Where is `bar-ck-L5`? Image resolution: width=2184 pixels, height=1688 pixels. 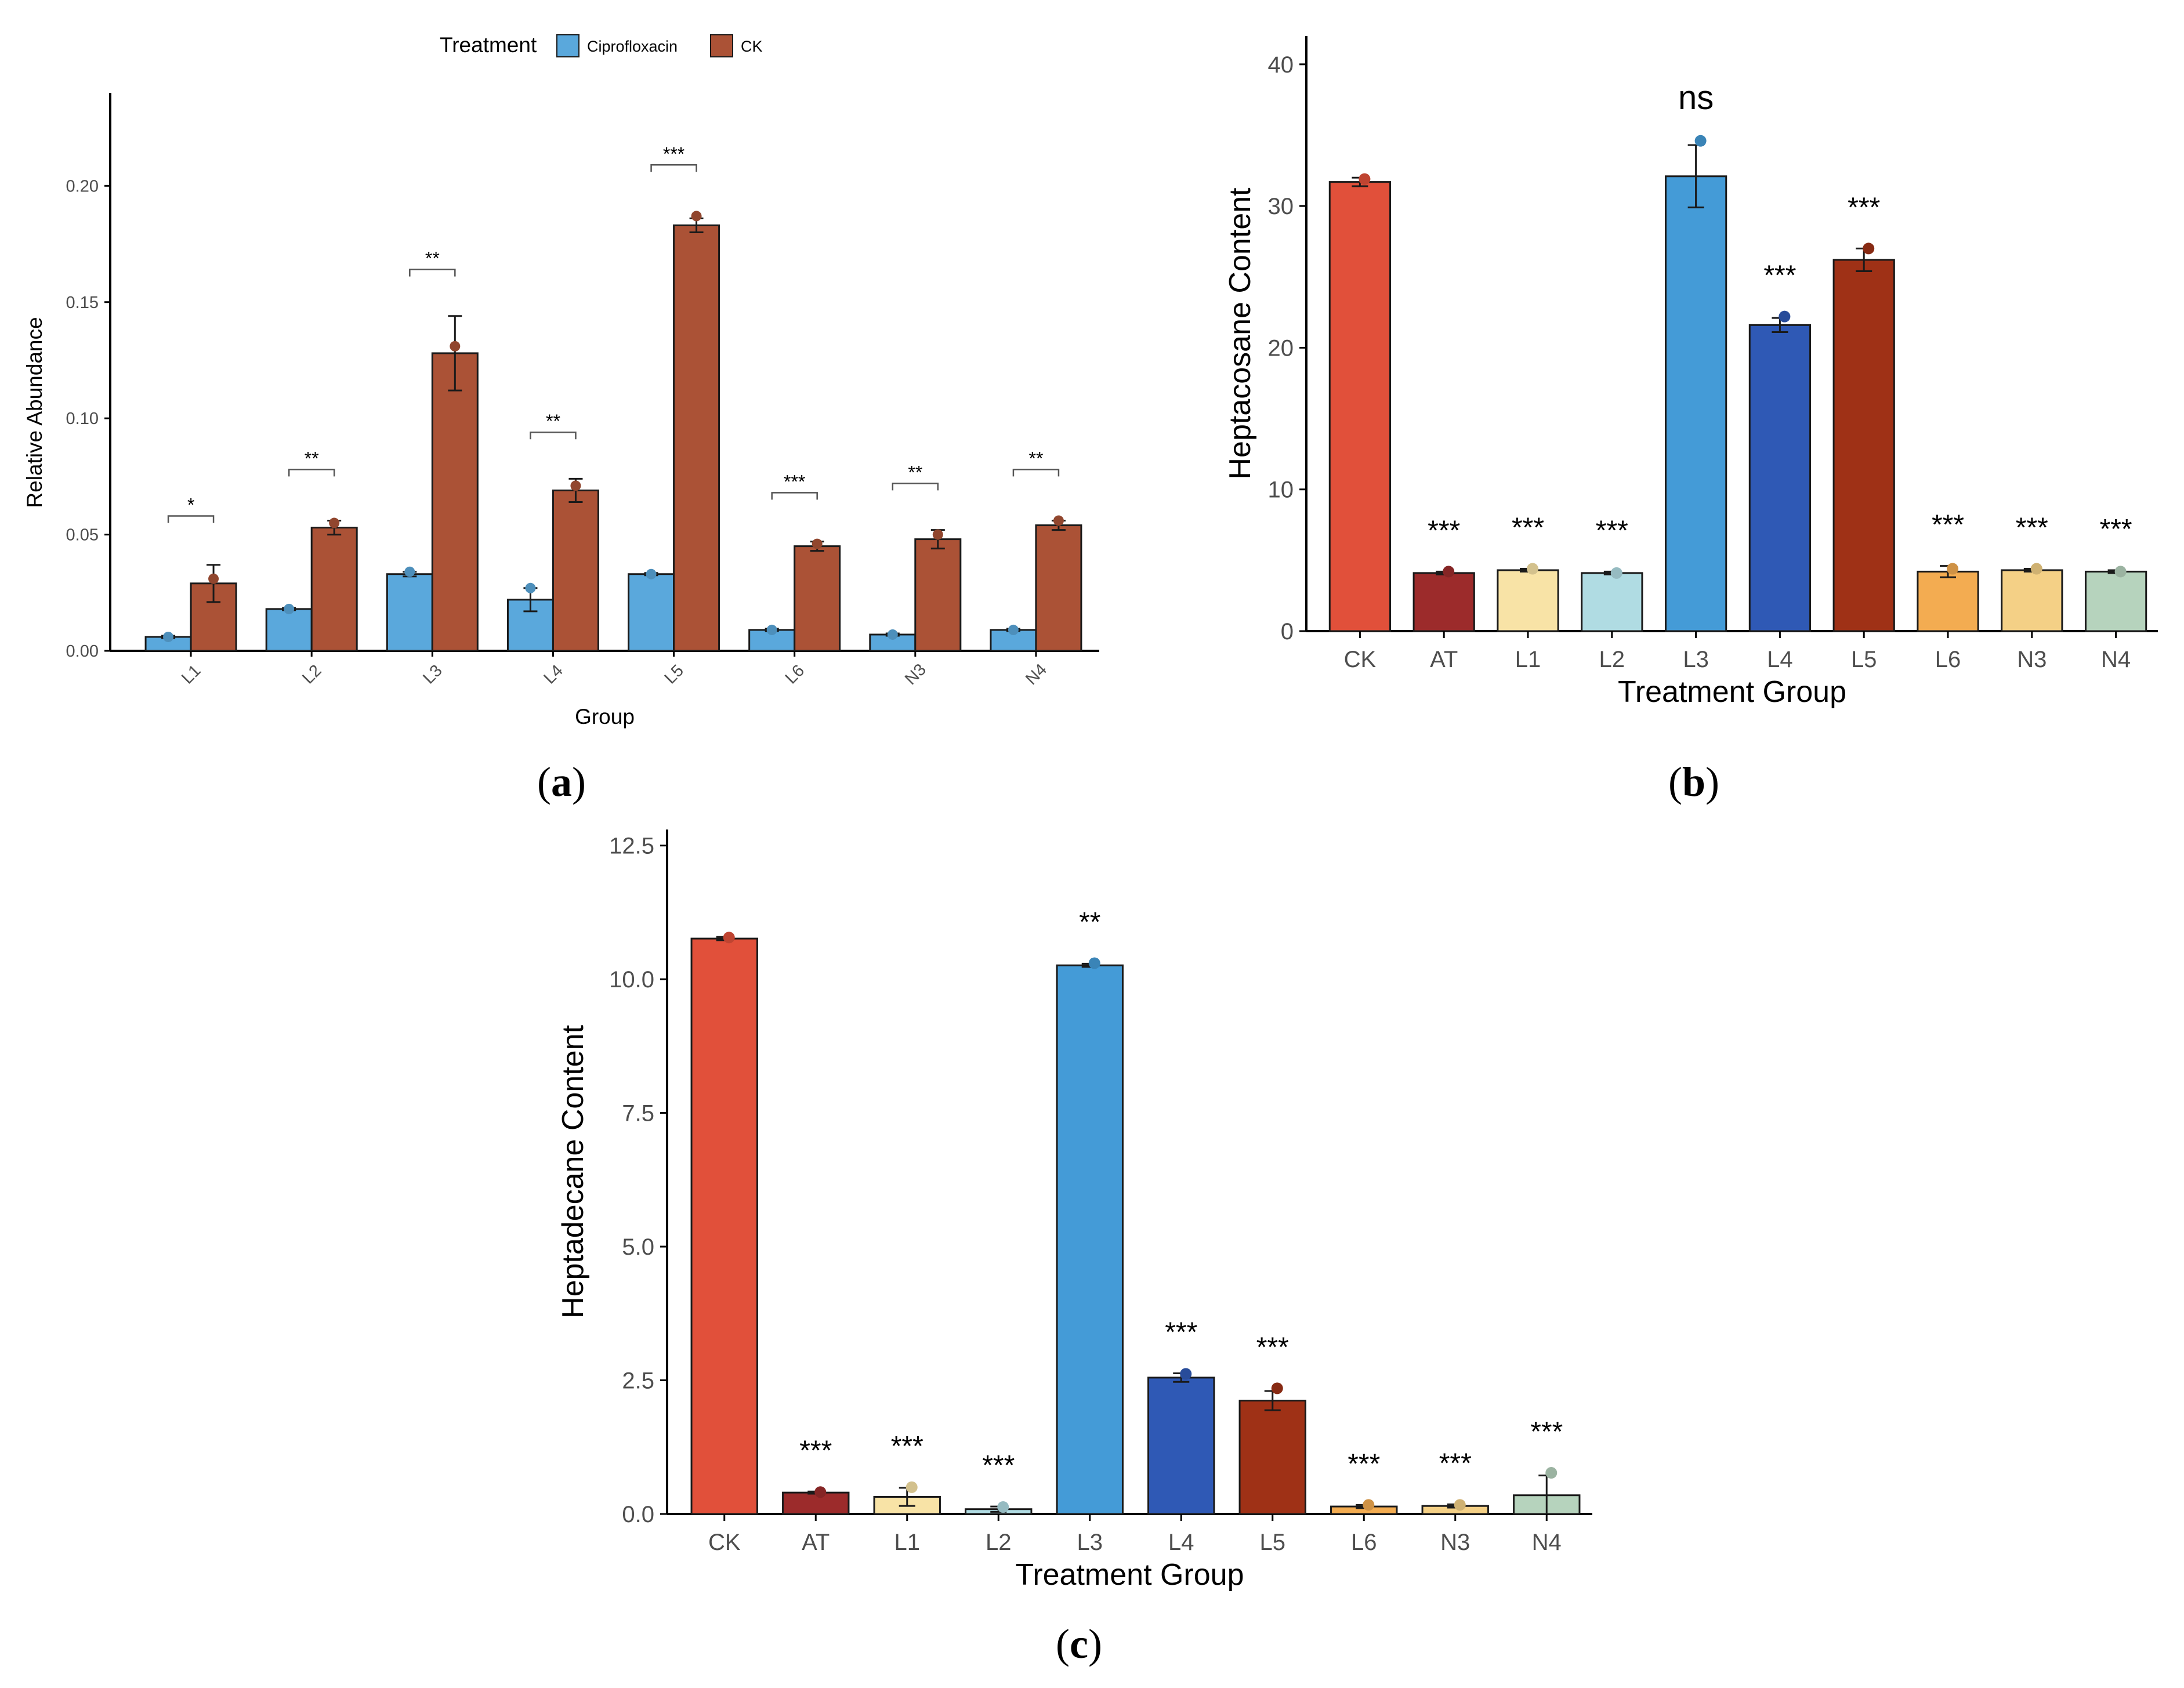 bar-ck-L5 is located at coordinates (696, 438).